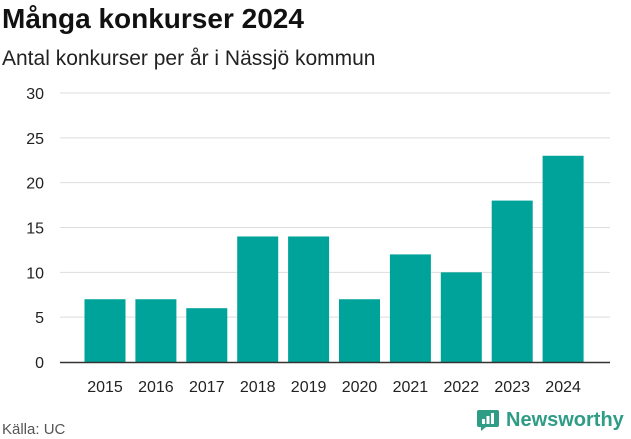 Image resolution: width=631 pixels, height=439 pixels. What do you see at coordinates (309, 387) in the screenshot?
I see `x-tick-label: 2019` at bounding box center [309, 387].